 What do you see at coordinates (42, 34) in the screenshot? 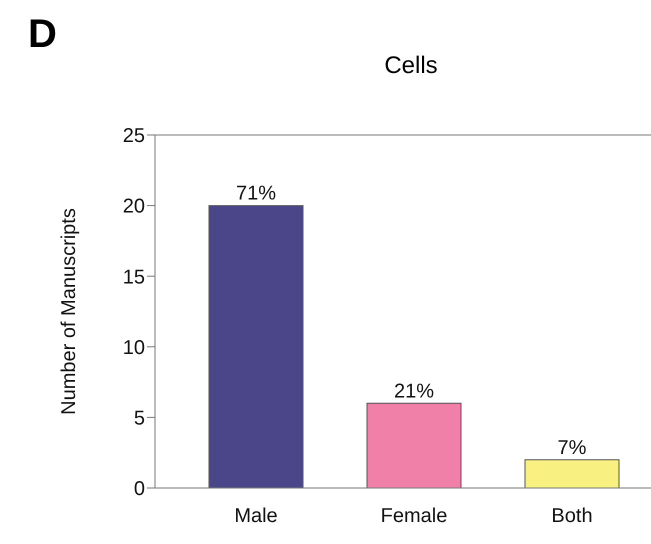
I see `text: D` at bounding box center [42, 34].